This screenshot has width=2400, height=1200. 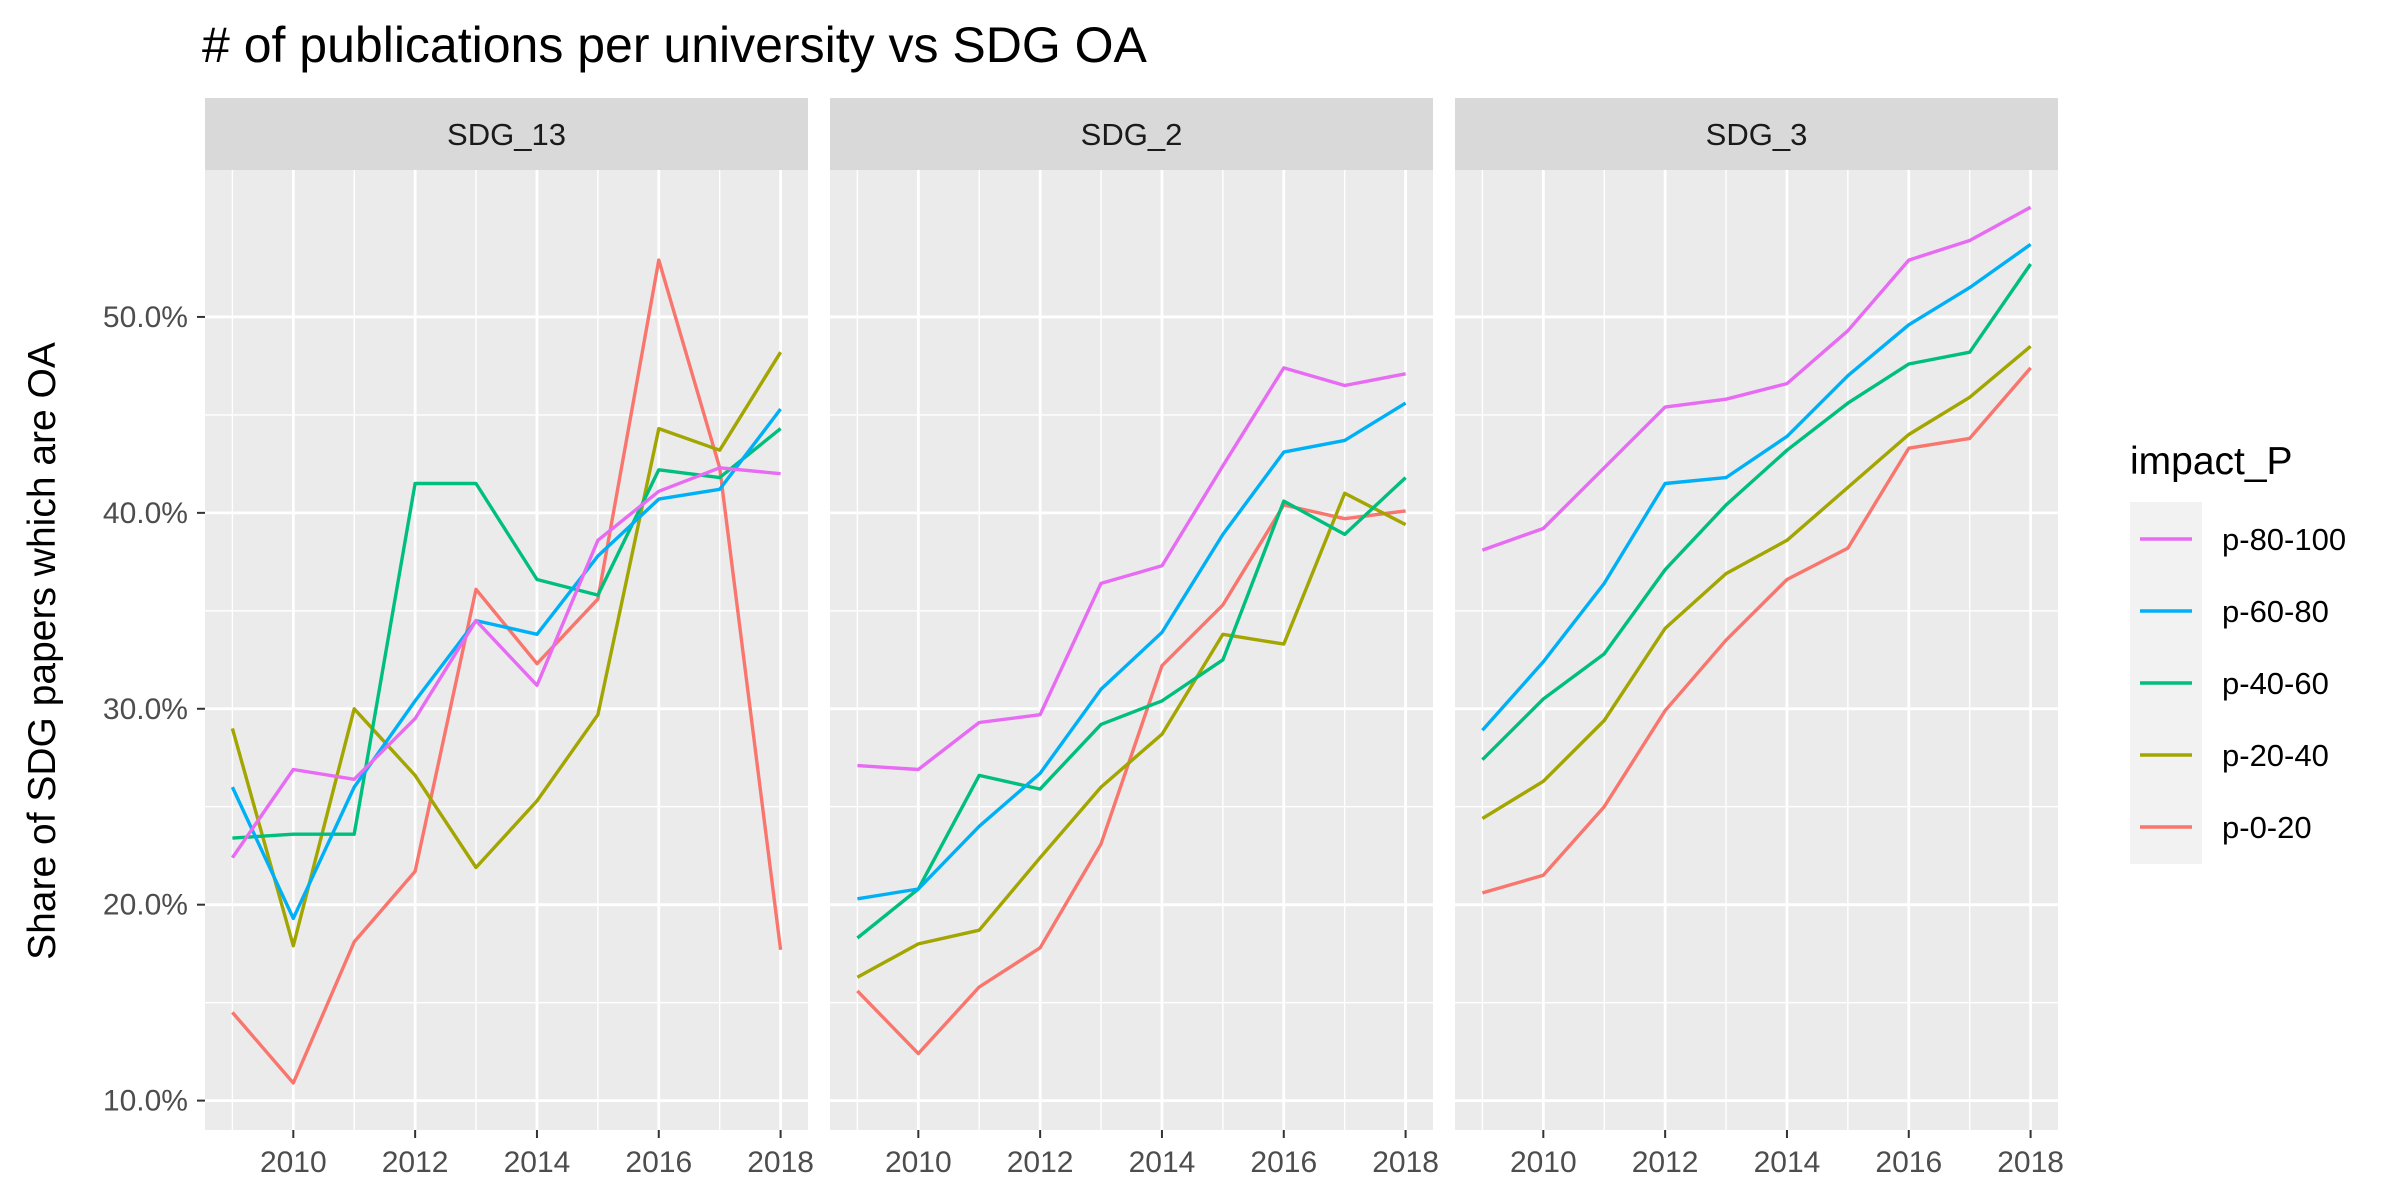 What do you see at coordinates (2284, 539) in the screenshot?
I see `legend-label: p-80-100` at bounding box center [2284, 539].